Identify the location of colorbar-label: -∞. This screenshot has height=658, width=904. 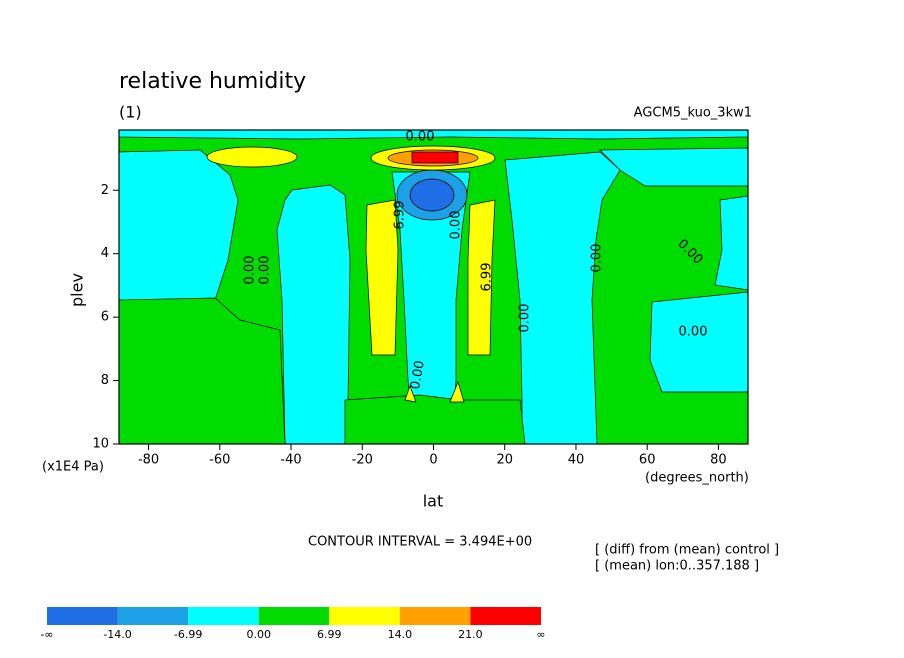
(46, 634).